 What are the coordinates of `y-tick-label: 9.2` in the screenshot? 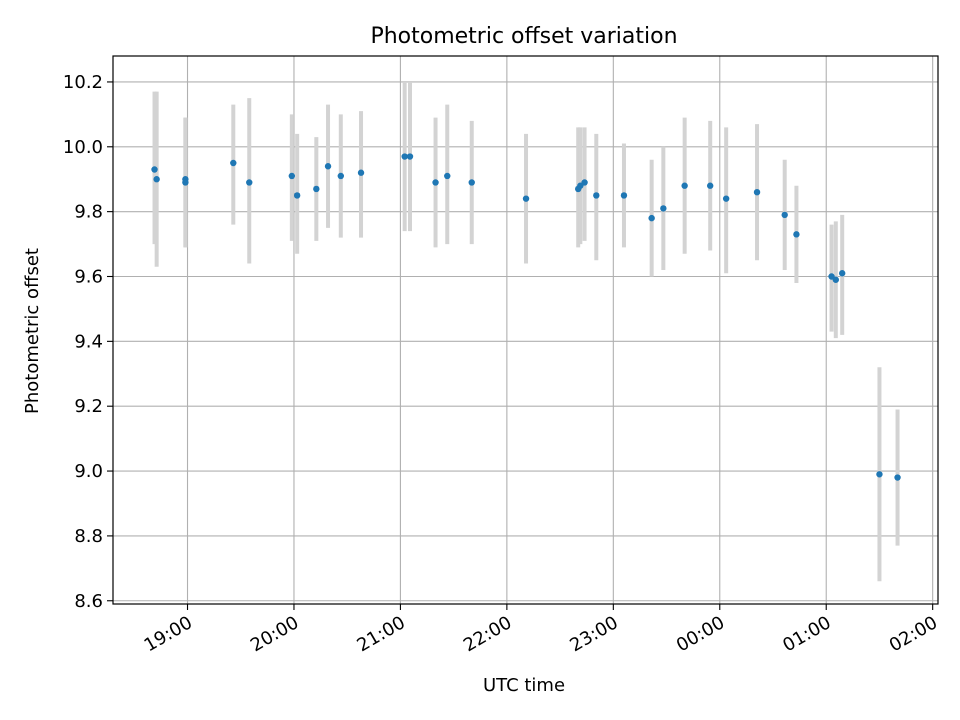 It's located at (88, 406).